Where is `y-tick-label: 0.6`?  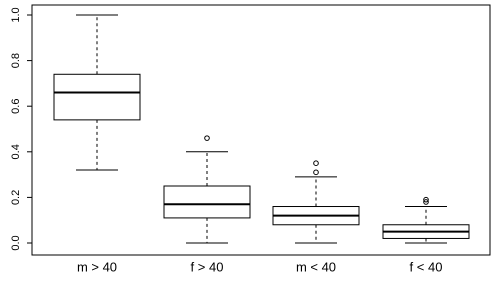
y-tick-label: 0.6 is located at coordinates (16, 106).